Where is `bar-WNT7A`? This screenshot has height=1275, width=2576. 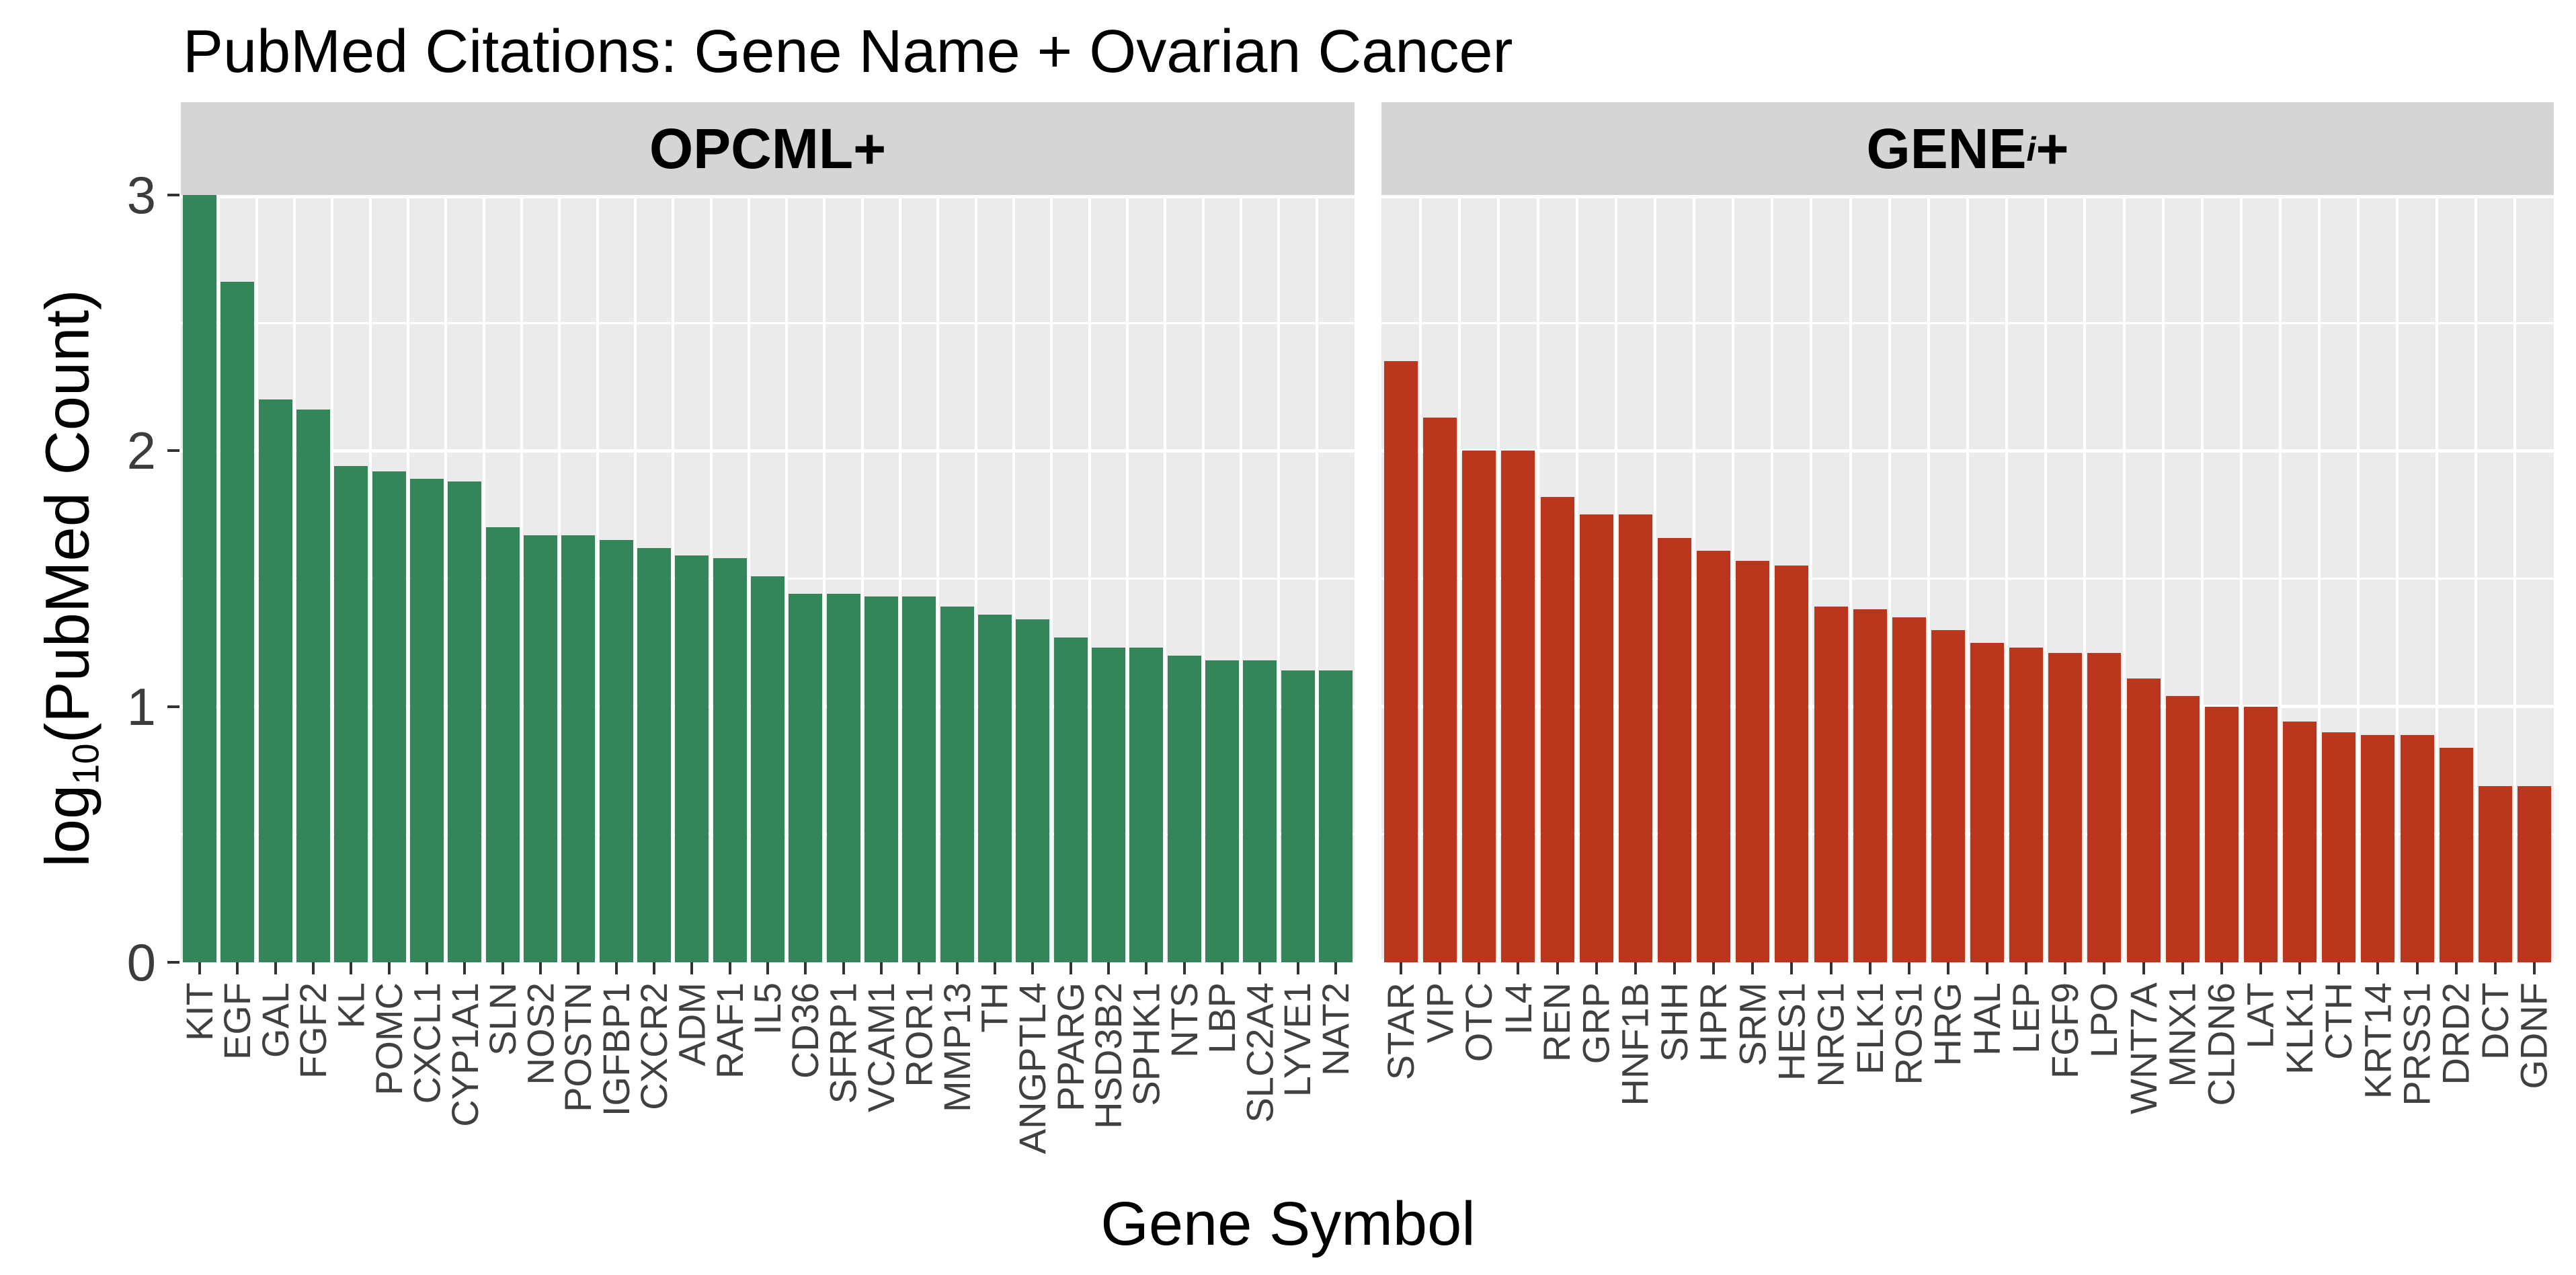 bar-WNT7A is located at coordinates (2143, 820).